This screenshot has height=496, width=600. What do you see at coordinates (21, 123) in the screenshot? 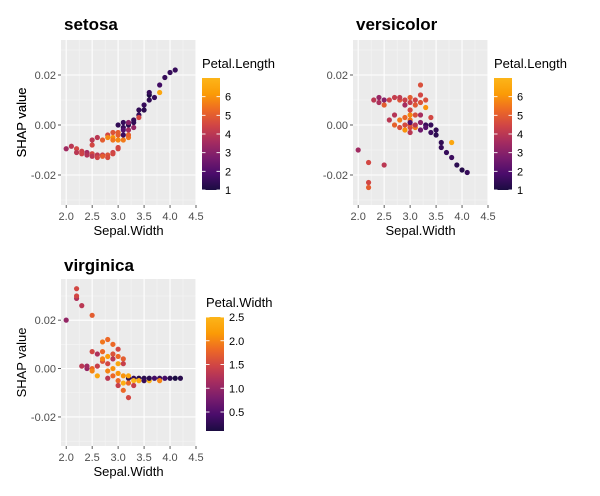
I see `y-axis-label: SHAP value` at bounding box center [21, 123].